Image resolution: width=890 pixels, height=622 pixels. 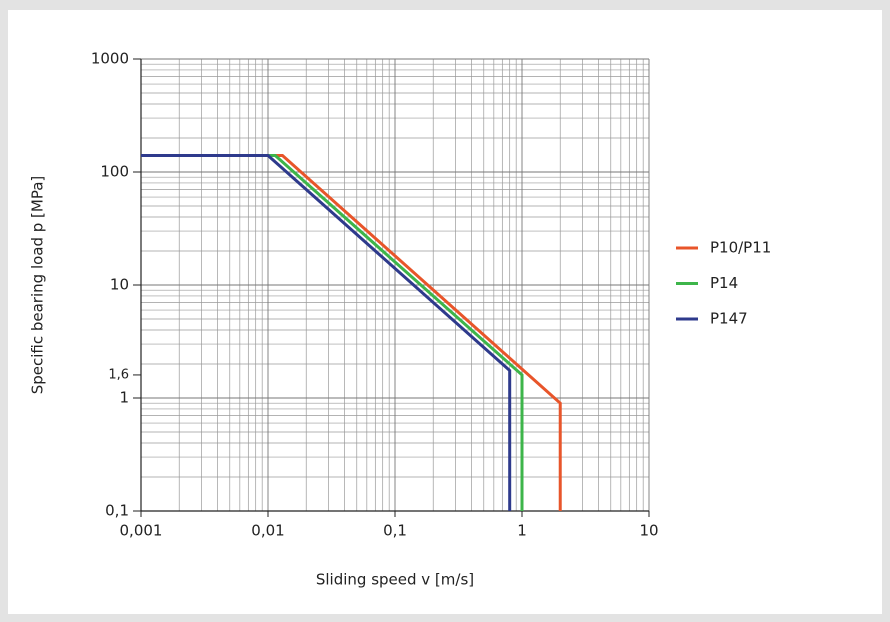 What do you see at coordinates (648, 531) in the screenshot?
I see `x-tick-label: 10` at bounding box center [648, 531].